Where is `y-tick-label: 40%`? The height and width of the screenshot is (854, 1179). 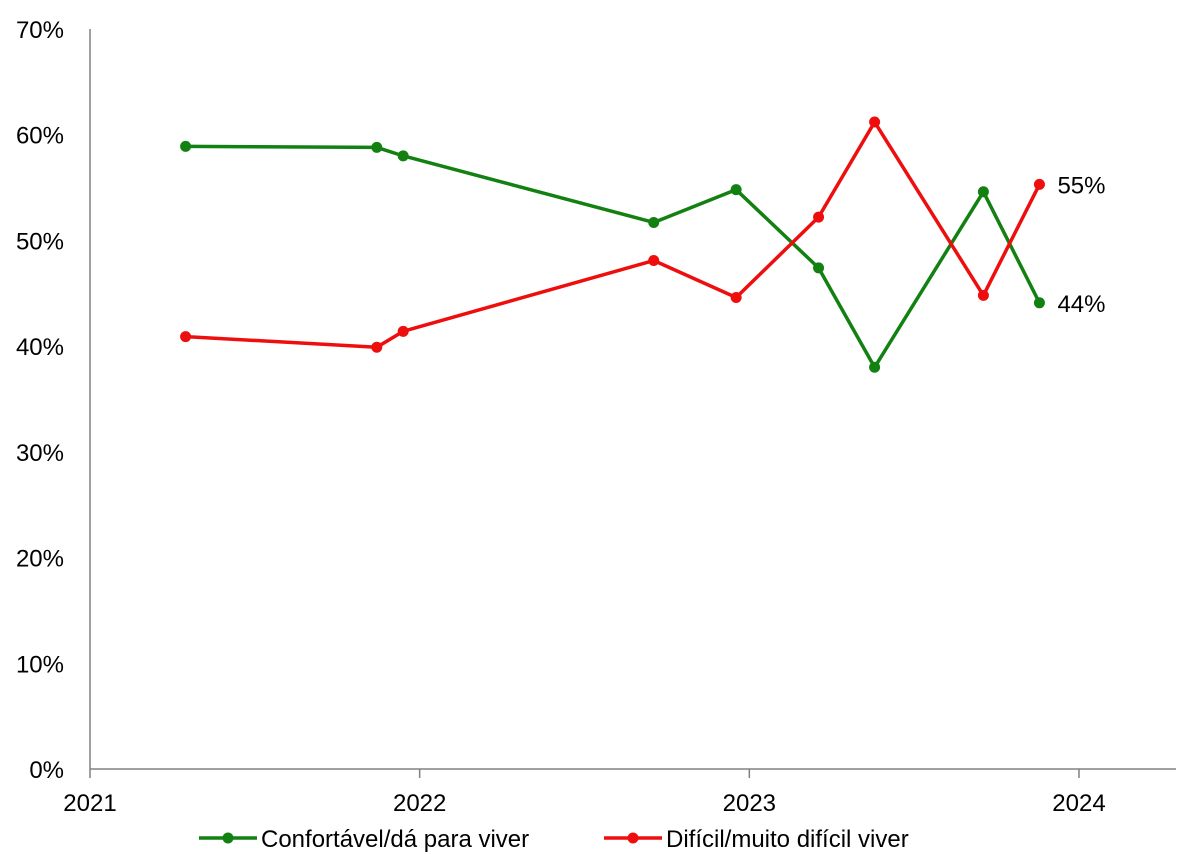 y-tick-label: 40% is located at coordinates (40, 347).